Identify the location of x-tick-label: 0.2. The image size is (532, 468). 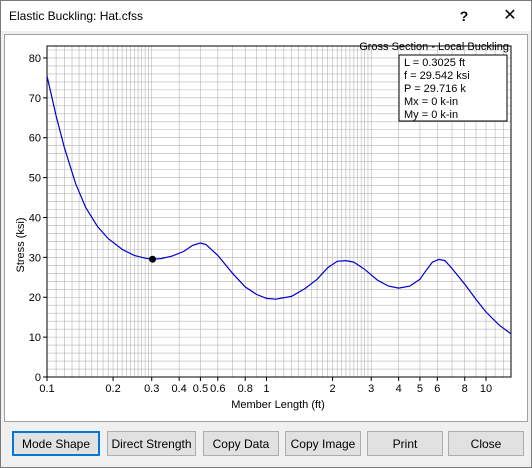
(112, 389).